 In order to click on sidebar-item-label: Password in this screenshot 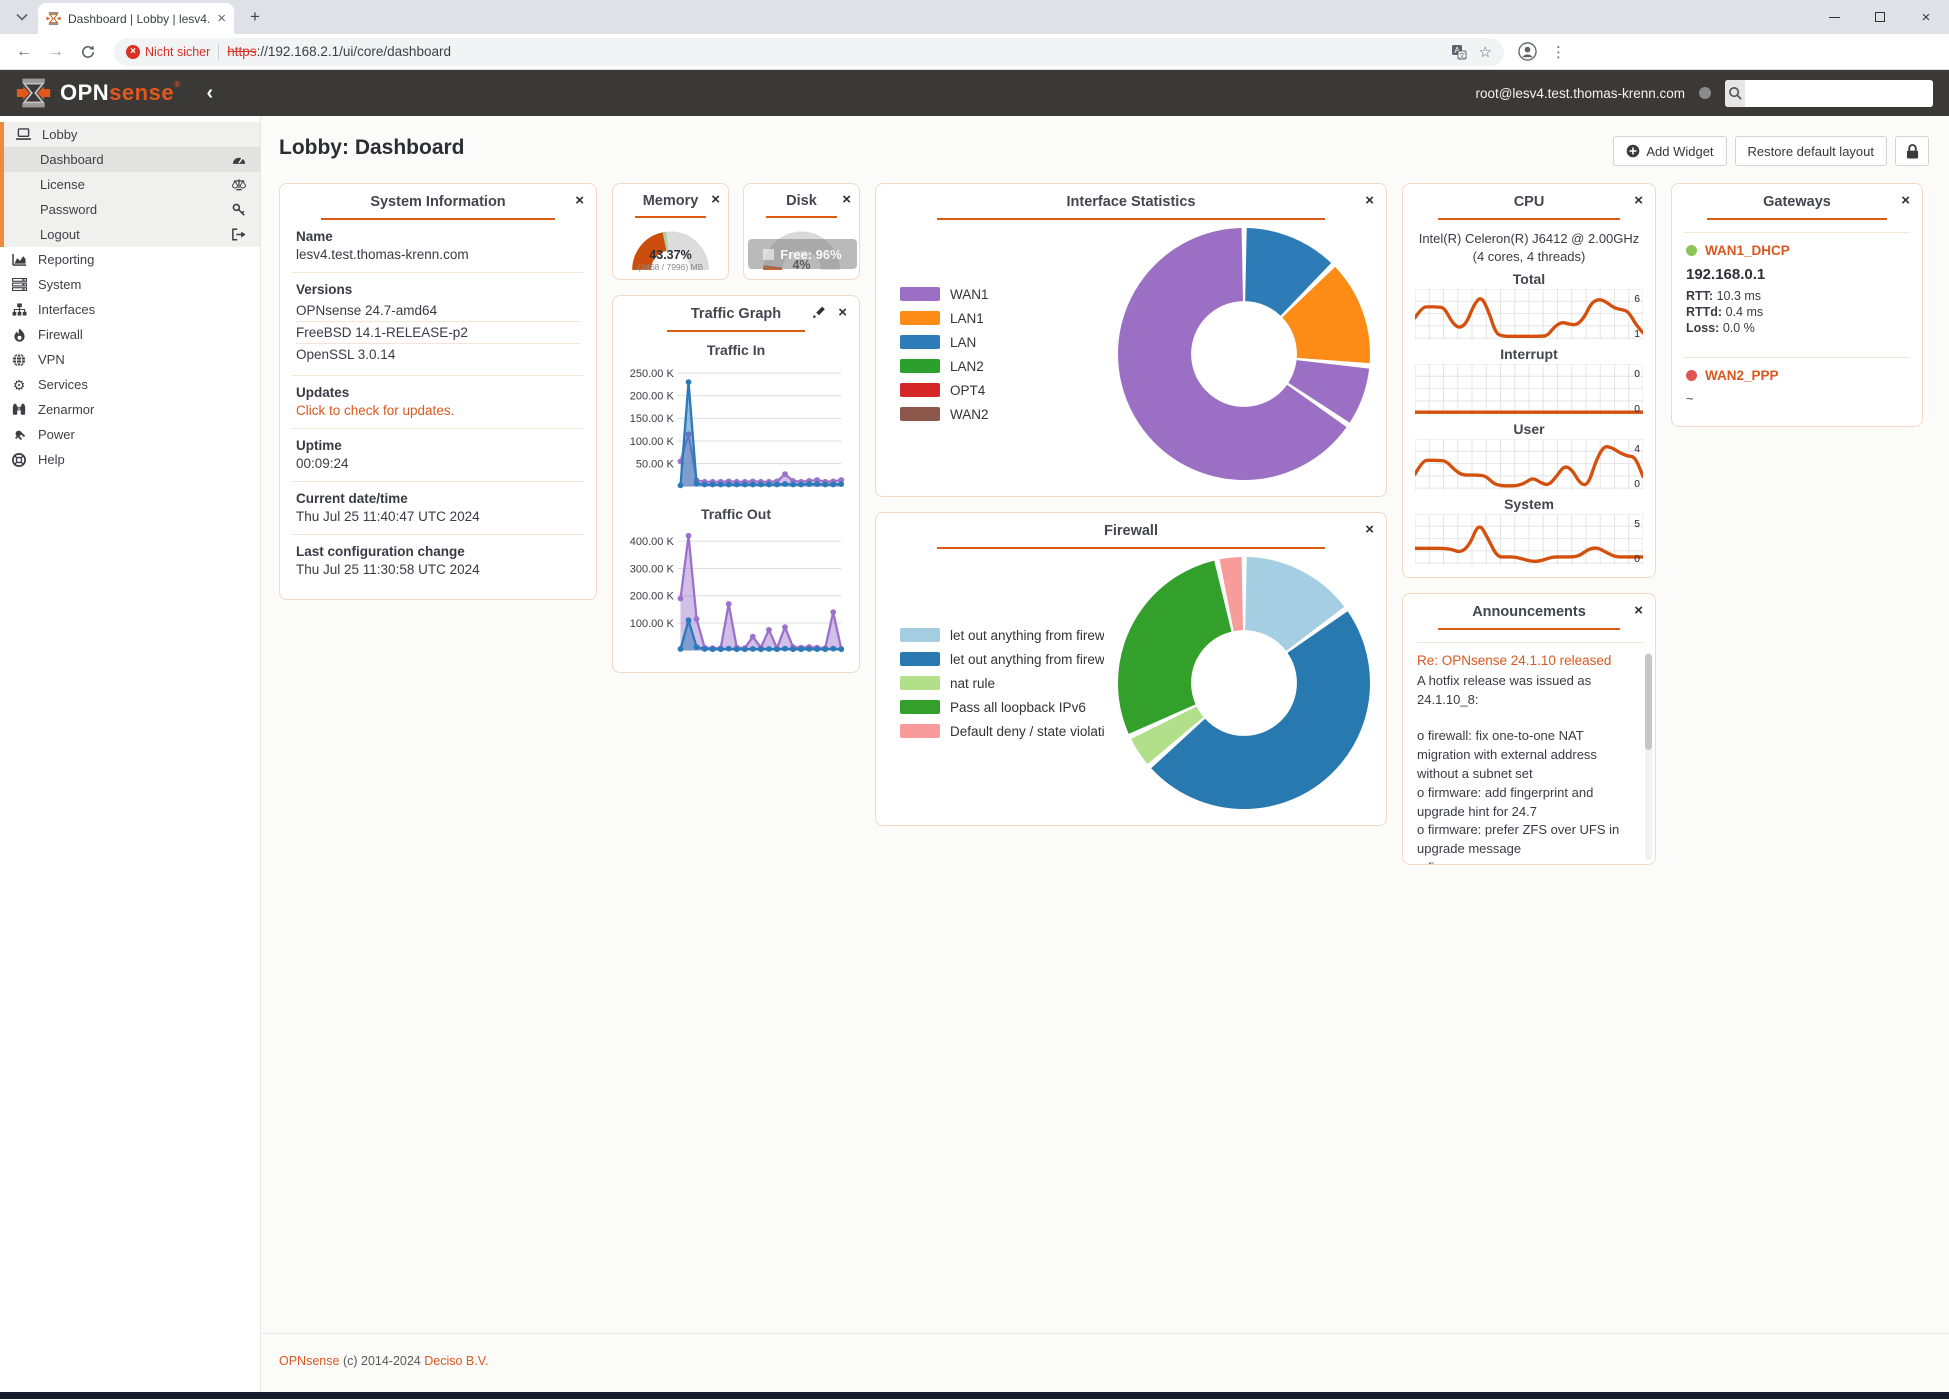, I will do `click(69, 209)`.